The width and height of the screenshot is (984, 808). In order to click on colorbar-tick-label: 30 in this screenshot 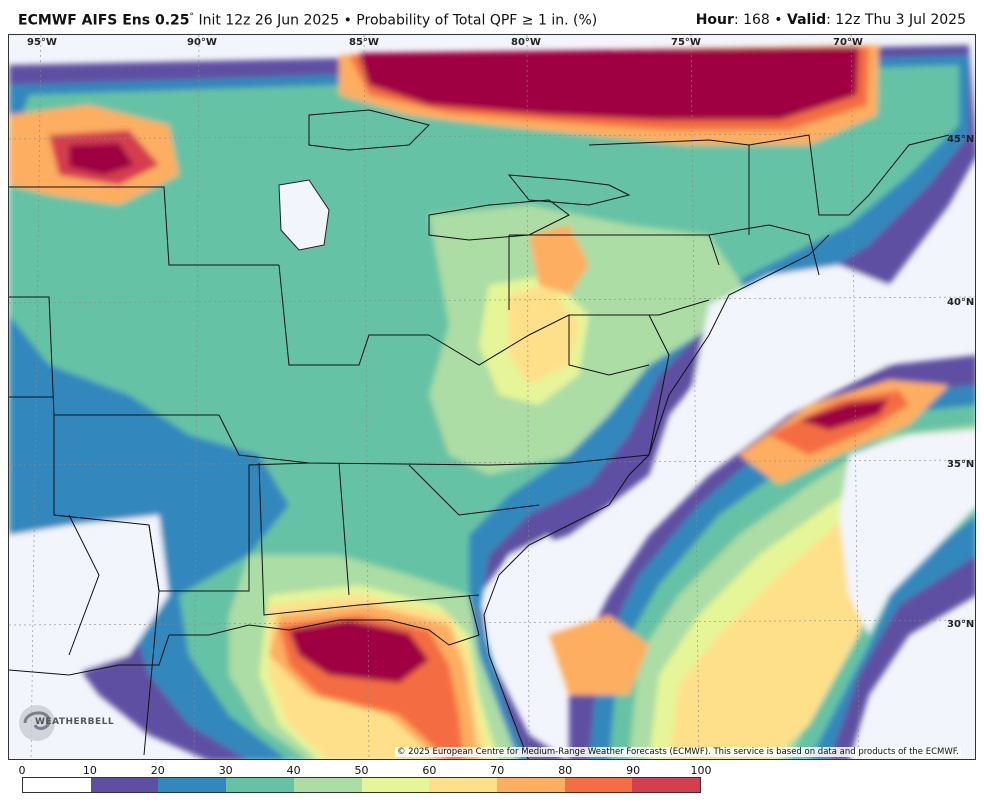, I will do `click(225, 770)`.